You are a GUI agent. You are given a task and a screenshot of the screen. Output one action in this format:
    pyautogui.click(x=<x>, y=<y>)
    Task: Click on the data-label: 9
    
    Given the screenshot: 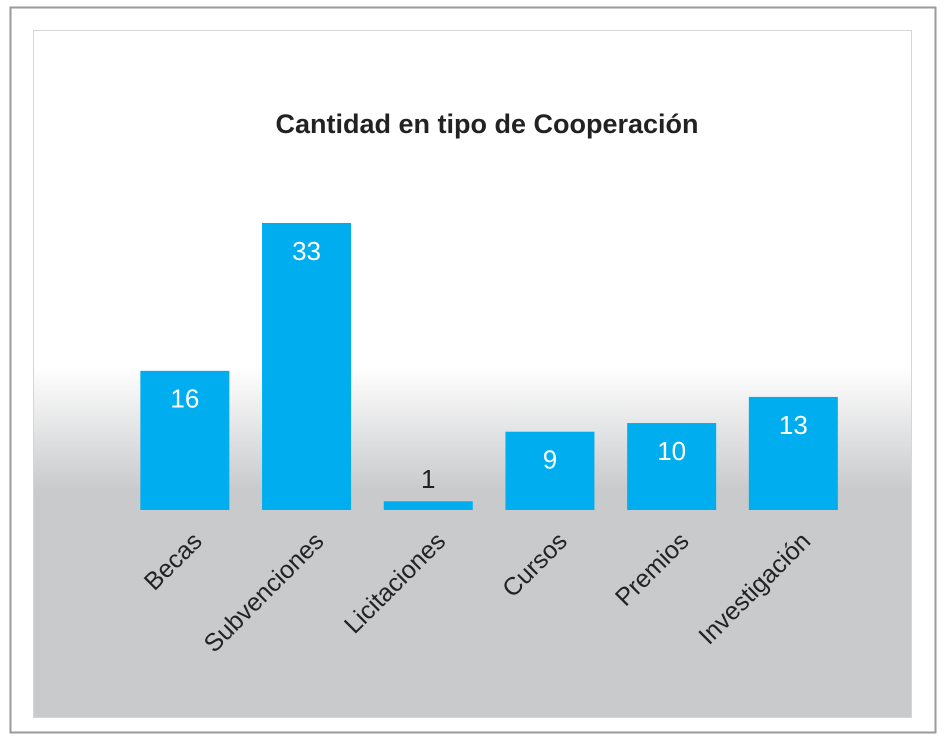 What is the action you would take?
    pyautogui.click(x=550, y=460)
    